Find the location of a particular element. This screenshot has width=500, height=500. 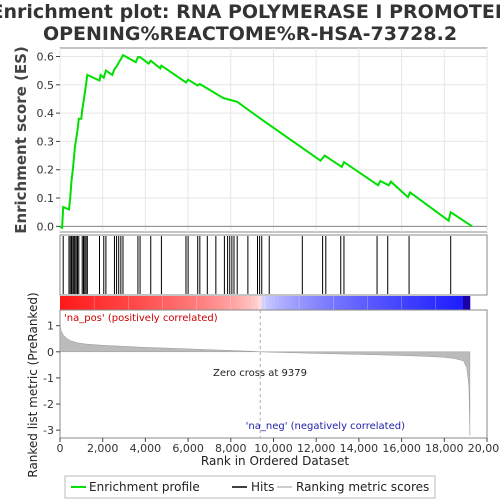

positive-correlation-label: 'na_pos' (positively correlated) is located at coordinates (141, 318).